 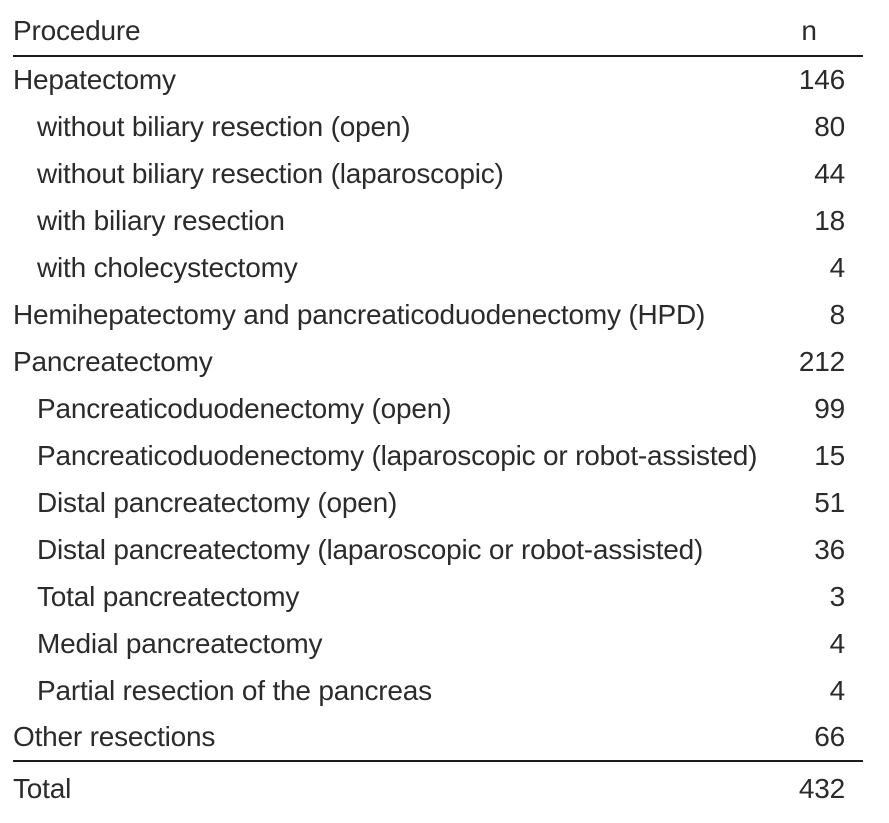 What do you see at coordinates (829, 455) in the screenshot?
I see `count-cell: 15` at bounding box center [829, 455].